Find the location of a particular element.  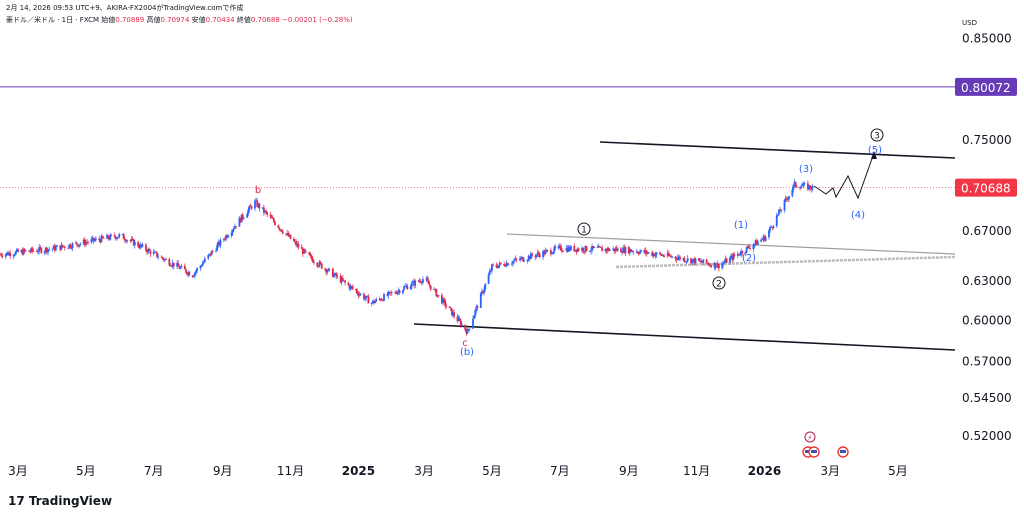

wave-c-label: c is located at coordinates (465, 343).